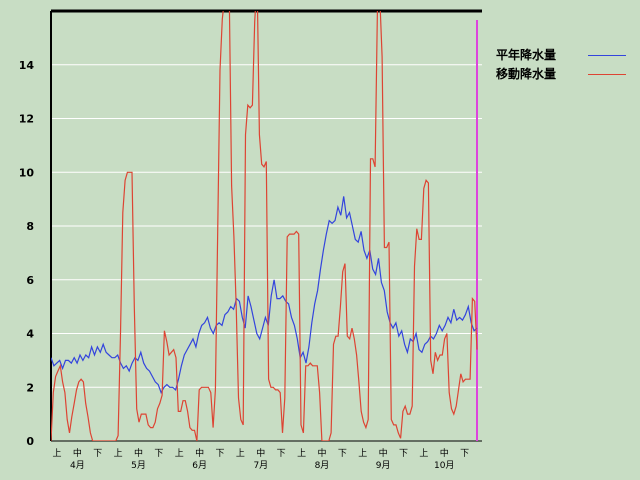 The image size is (640, 480). What do you see at coordinates (77, 465) in the screenshot?
I see `x-month-label: 4月` at bounding box center [77, 465].